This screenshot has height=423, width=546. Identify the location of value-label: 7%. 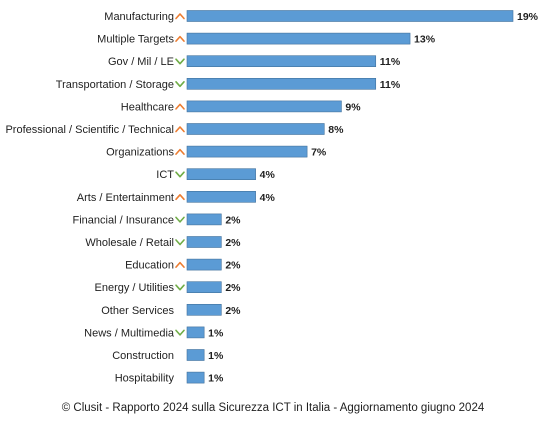
(319, 153).